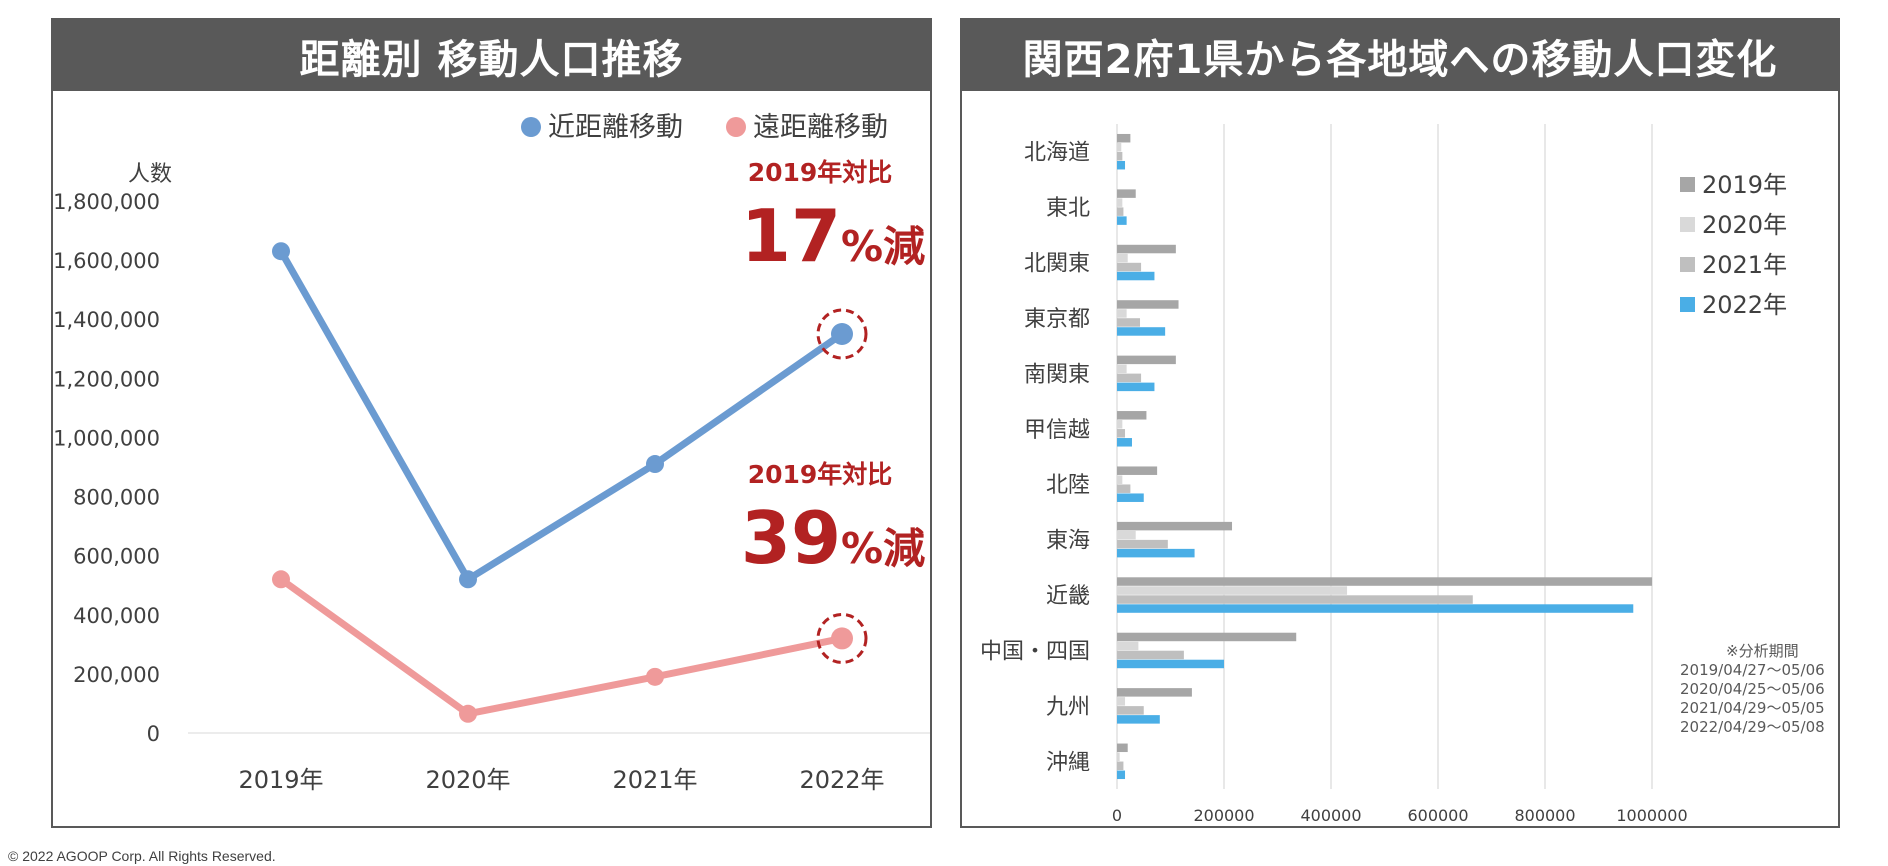 The image size is (1888, 866). I want to click on legend-label-far: 遠距離移動, so click(820, 127).